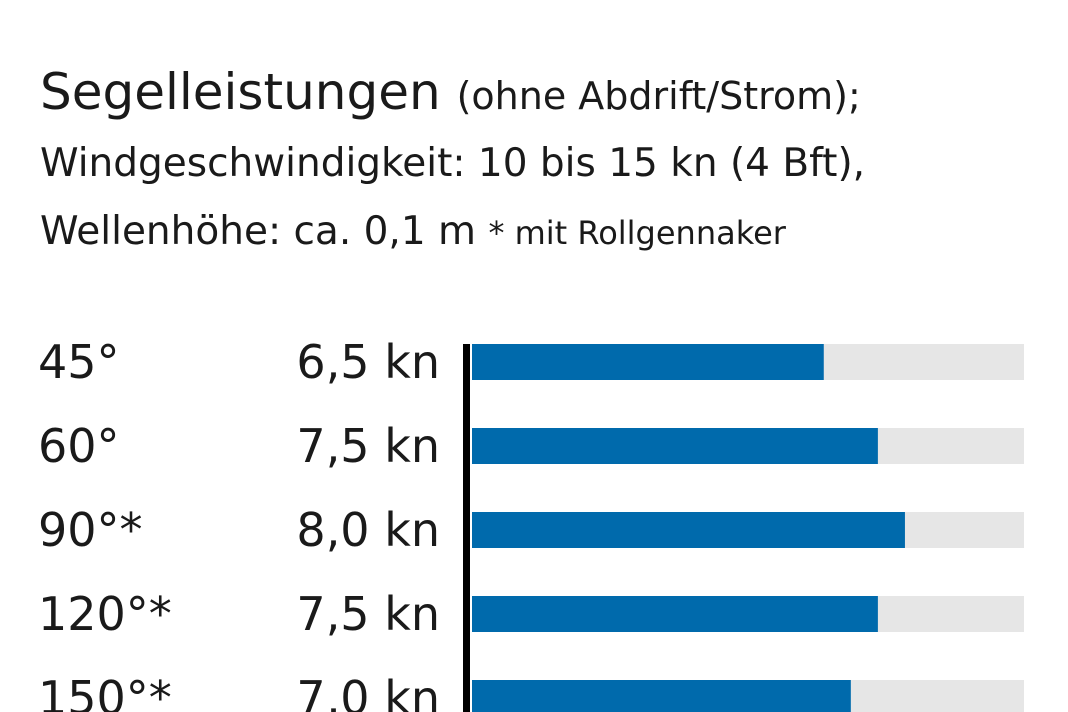 This screenshot has height=712, width=1068. I want to click on category-label: 150°*, so click(105, 691).